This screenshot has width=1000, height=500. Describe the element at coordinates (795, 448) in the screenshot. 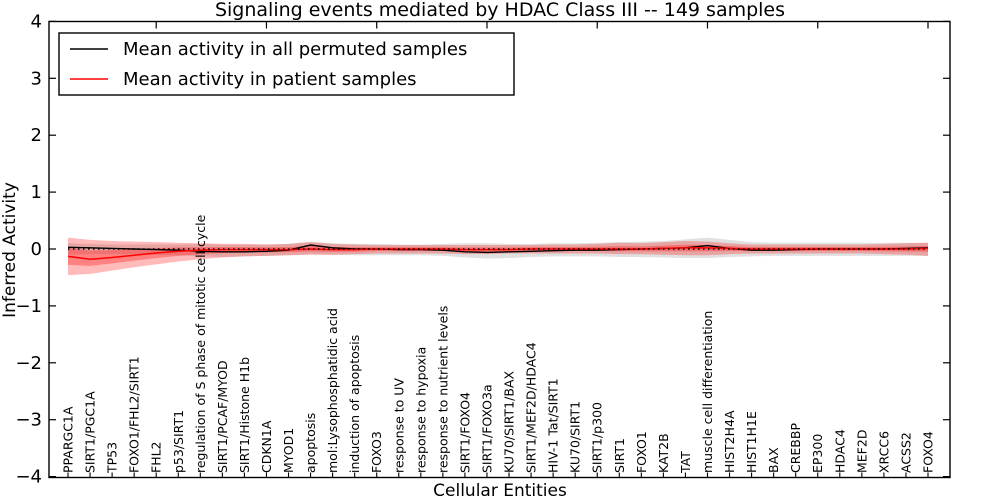

I see `x-tick-label: CREBBP` at that location.